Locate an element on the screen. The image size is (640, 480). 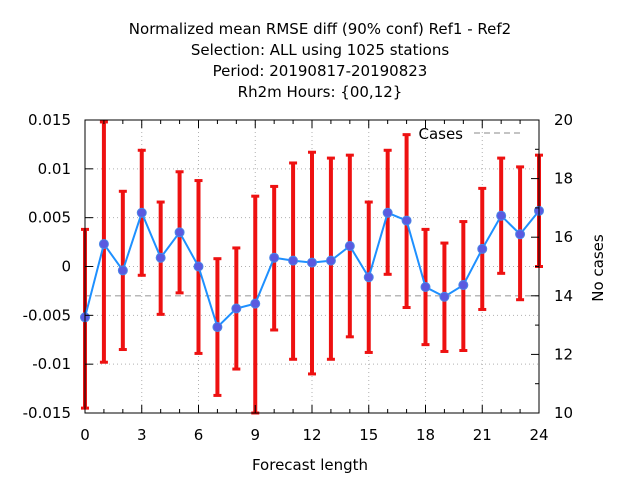
y2-tick-label: 20 is located at coordinates (563, 120).